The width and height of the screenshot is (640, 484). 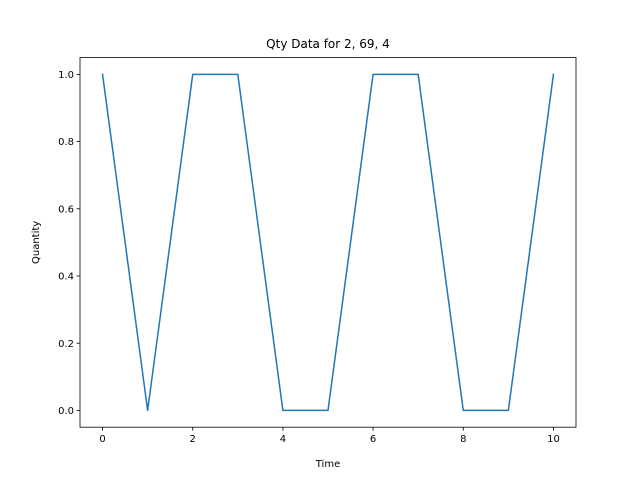 What do you see at coordinates (283, 439) in the screenshot?
I see `x-tick-label: 4` at bounding box center [283, 439].